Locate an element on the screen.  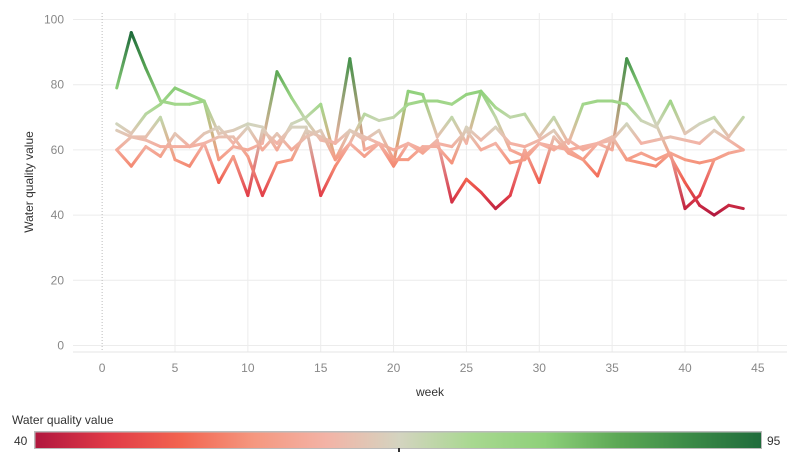
y-tick-label: 40 is located at coordinates (58, 215).